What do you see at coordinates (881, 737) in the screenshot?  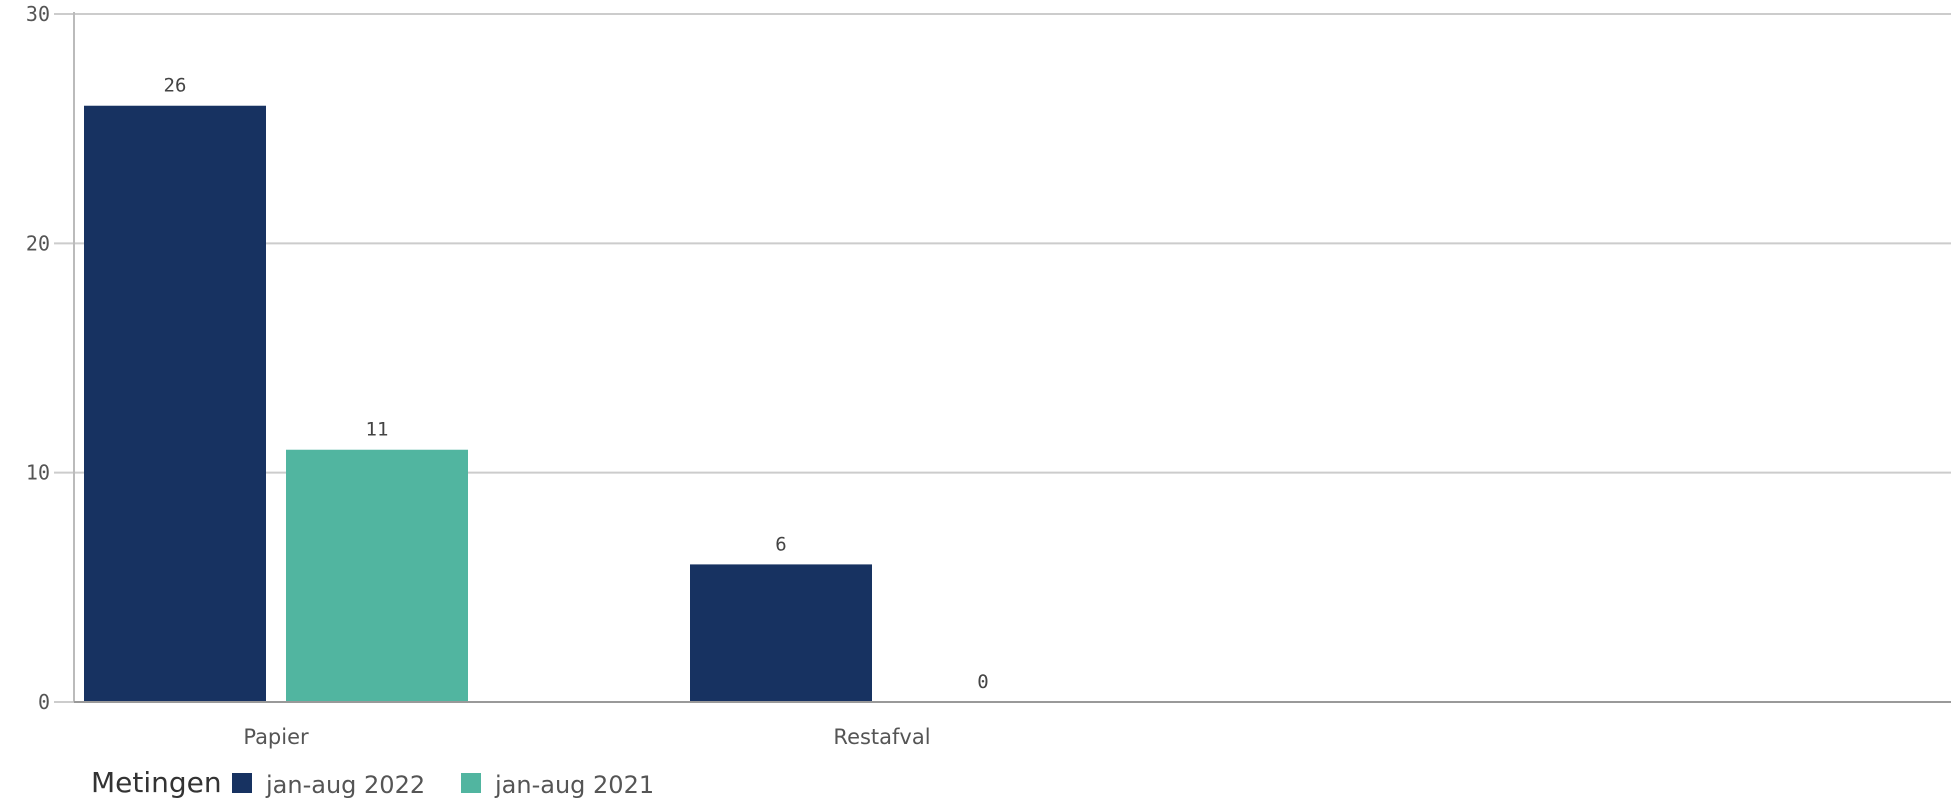 I see `category-label: Restafval` at bounding box center [881, 737].